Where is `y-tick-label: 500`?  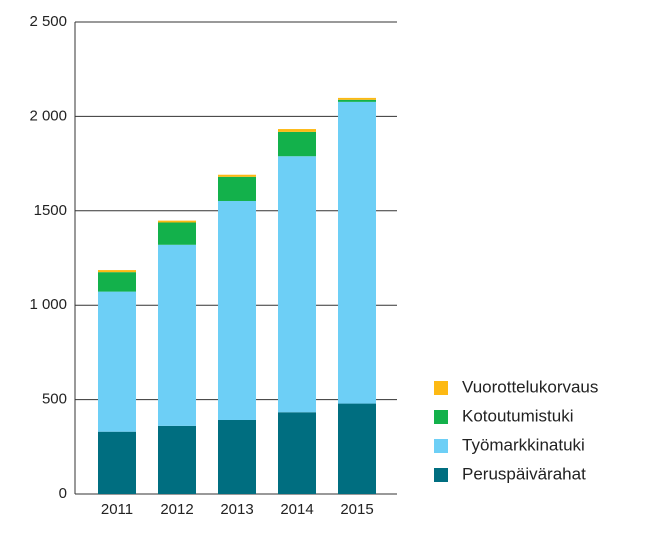
y-tick-label: 500 is located at coordinates (54, 399).